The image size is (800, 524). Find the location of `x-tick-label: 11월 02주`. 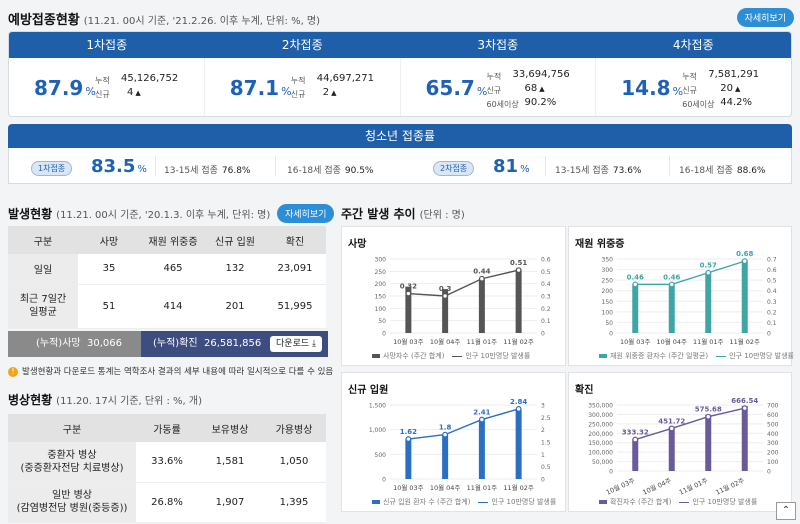

x-tick-label: 11월 02주 is located at coordinates (730, 486).